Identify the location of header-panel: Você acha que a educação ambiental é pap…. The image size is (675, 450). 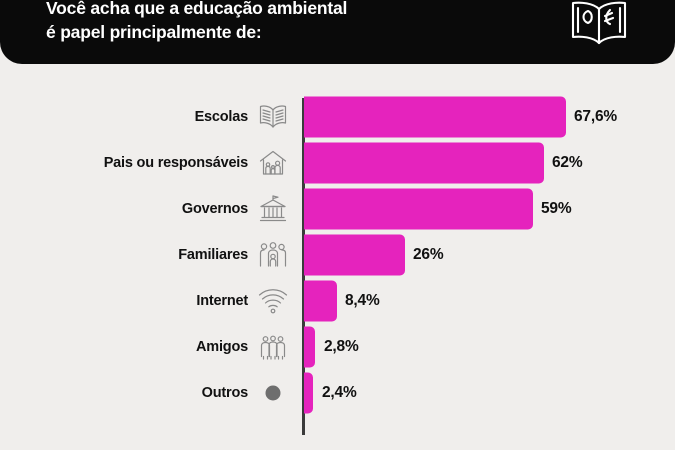
(337, 32).